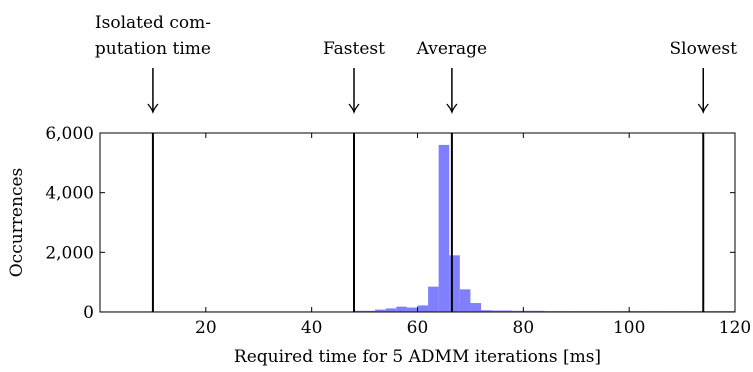  Describe the element at coordinates (153, 49) in the screenshot. I see `marker-label: putation time` at that location.